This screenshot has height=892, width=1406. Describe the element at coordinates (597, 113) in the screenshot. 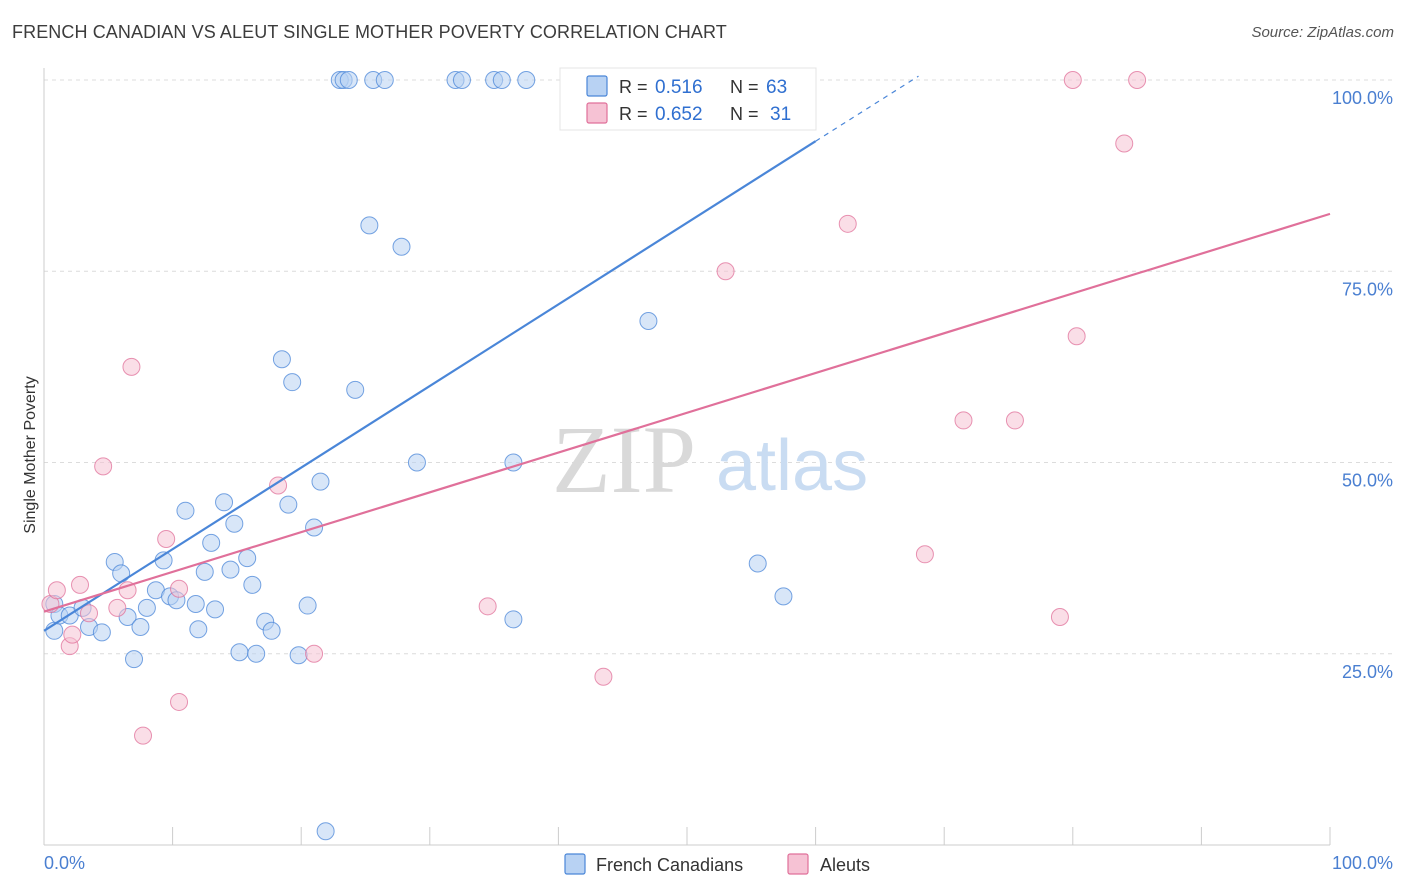

I see `legend-swatch-pink` at that location.